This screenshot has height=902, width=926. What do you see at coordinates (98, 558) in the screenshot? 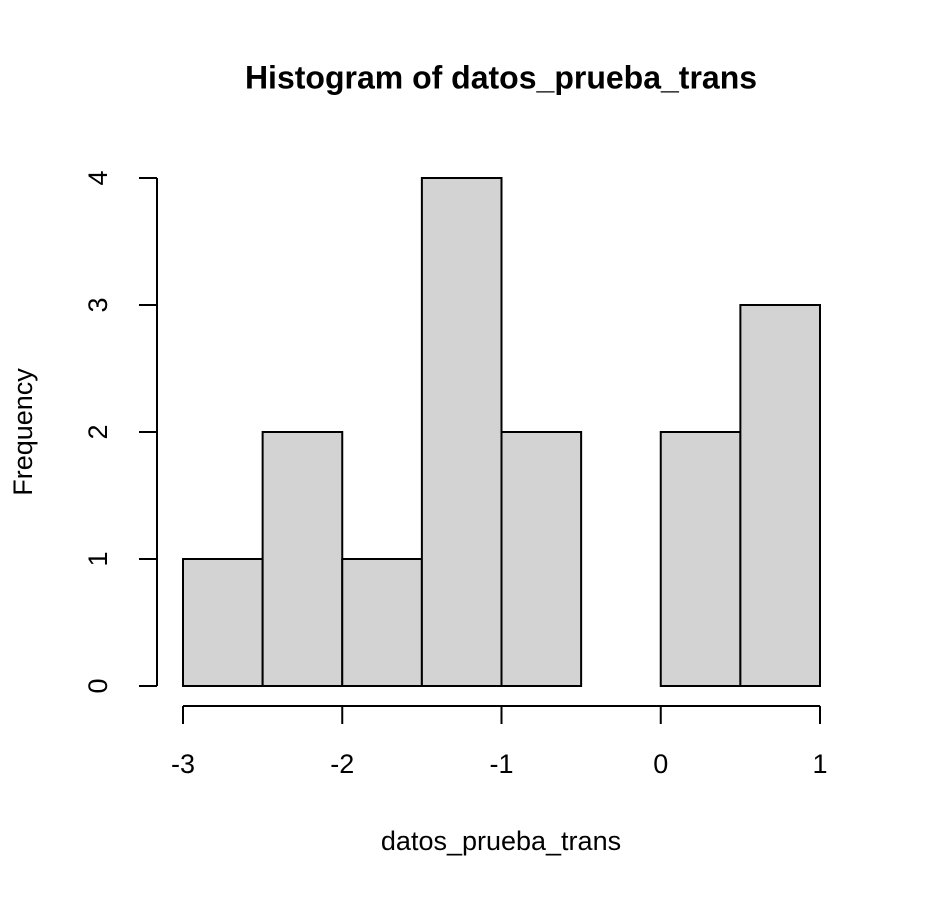
I see `y-tick-label: 1` at bounding box center [98, 558].